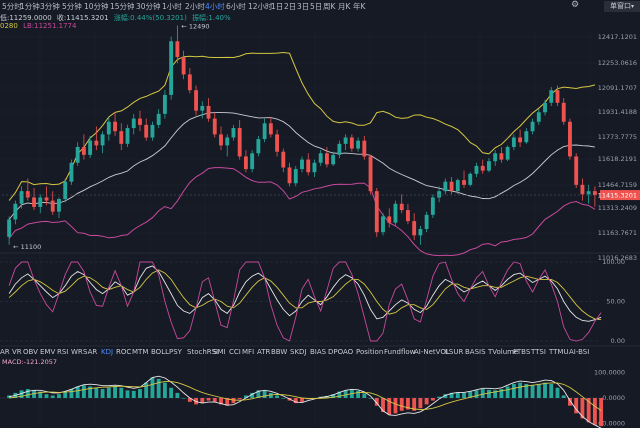  Describe the element at coordinates (12, 6) in the screenshot. I see `tab-timeframe-0: 5分时` at that location.